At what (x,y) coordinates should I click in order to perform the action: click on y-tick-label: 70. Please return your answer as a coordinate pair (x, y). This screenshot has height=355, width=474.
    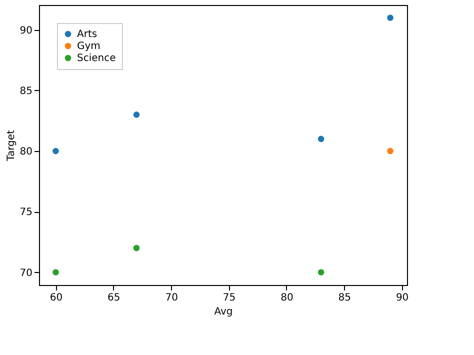
    Looking at the image, I should click on (26, 273).